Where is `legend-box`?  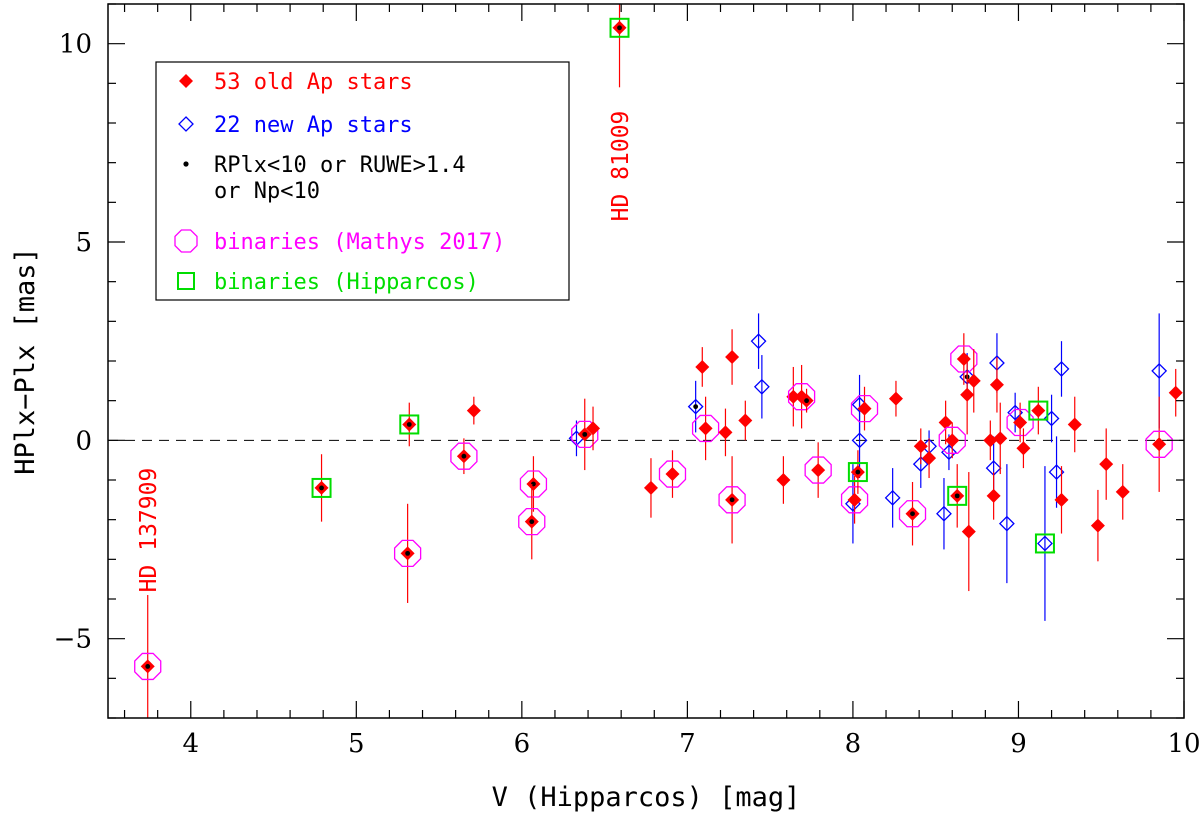
legend-box is located at coordinates (362, 181).